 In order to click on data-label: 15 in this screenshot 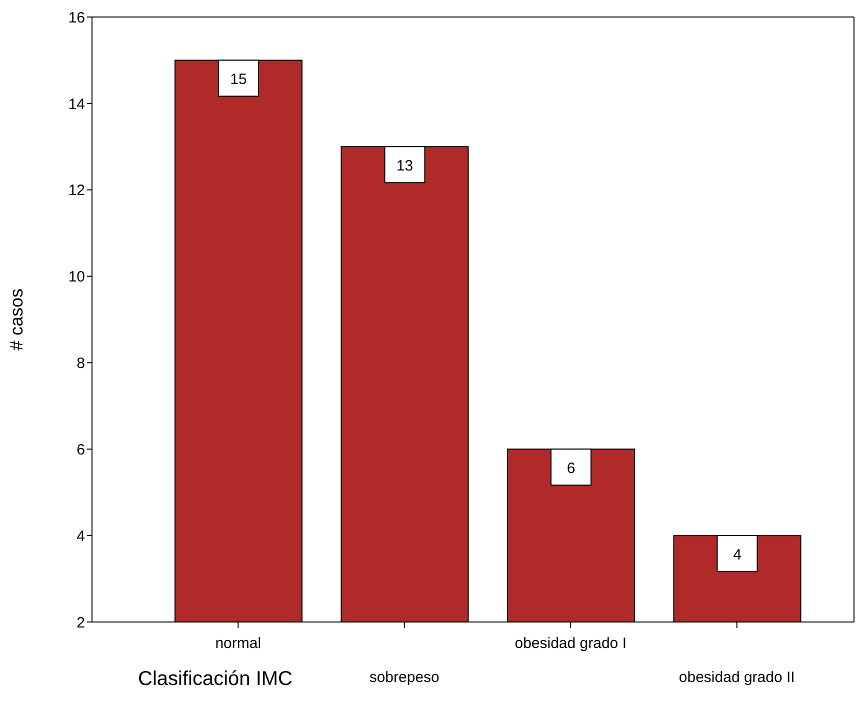, I will do `click(238, 79)`.